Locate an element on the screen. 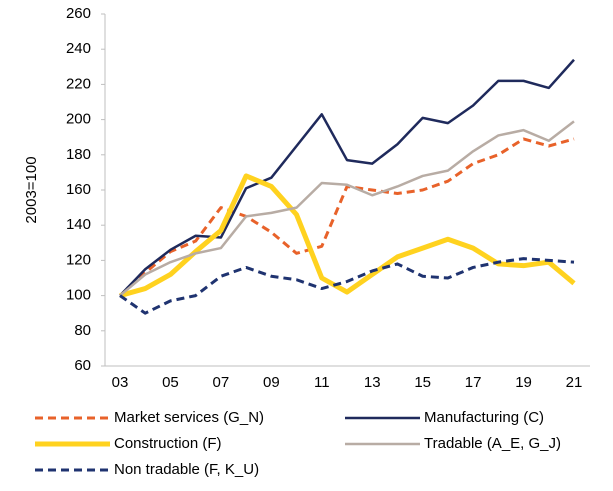  y-tick-label: 180 is located at coordinates (78, 154).